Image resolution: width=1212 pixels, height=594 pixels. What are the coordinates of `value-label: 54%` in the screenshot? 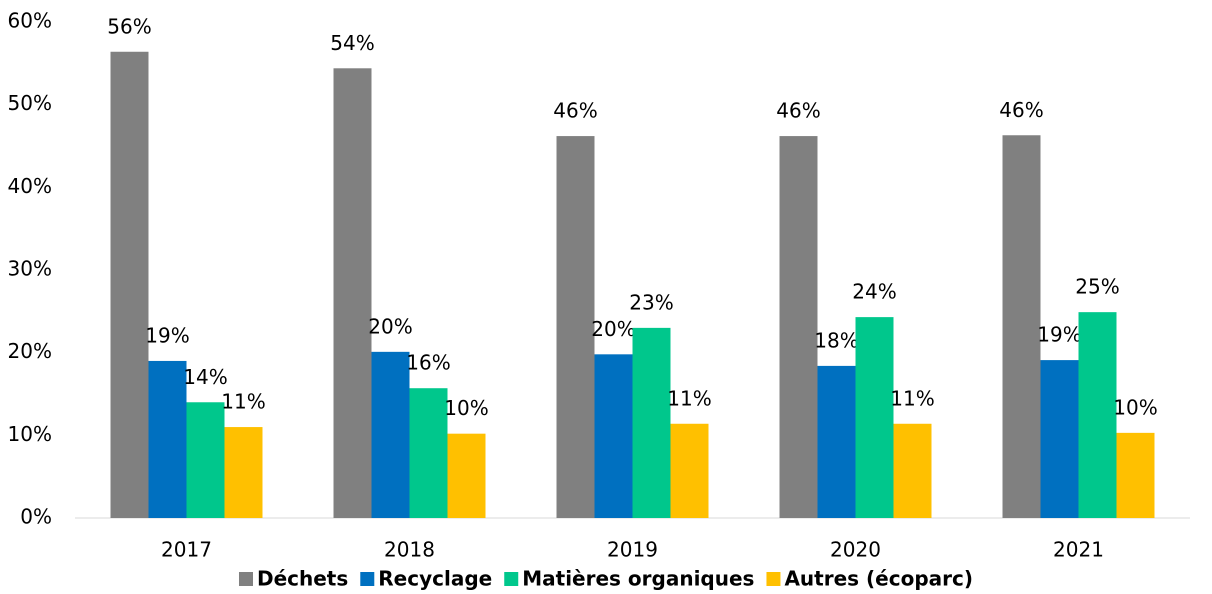 It's located at (352, 43).